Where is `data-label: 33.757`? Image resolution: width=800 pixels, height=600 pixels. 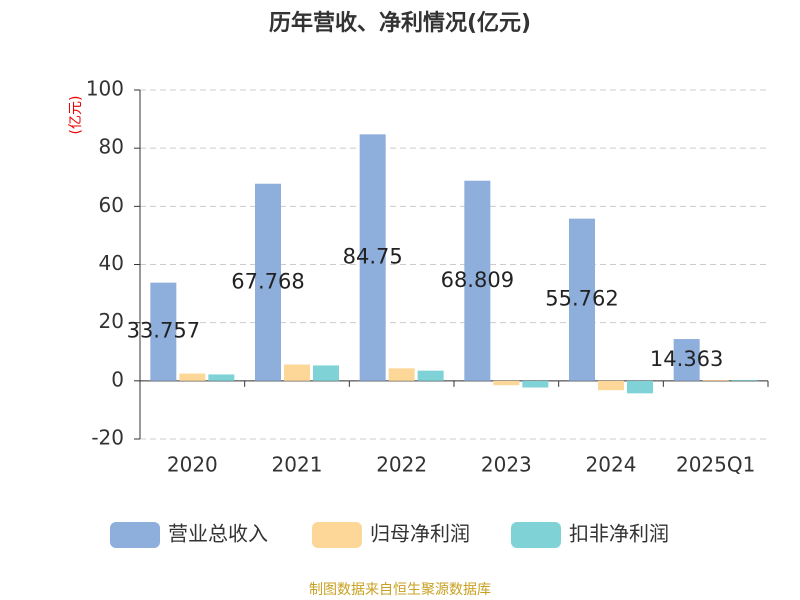
data-label: 33.757 is located at coordinates (163, 331).